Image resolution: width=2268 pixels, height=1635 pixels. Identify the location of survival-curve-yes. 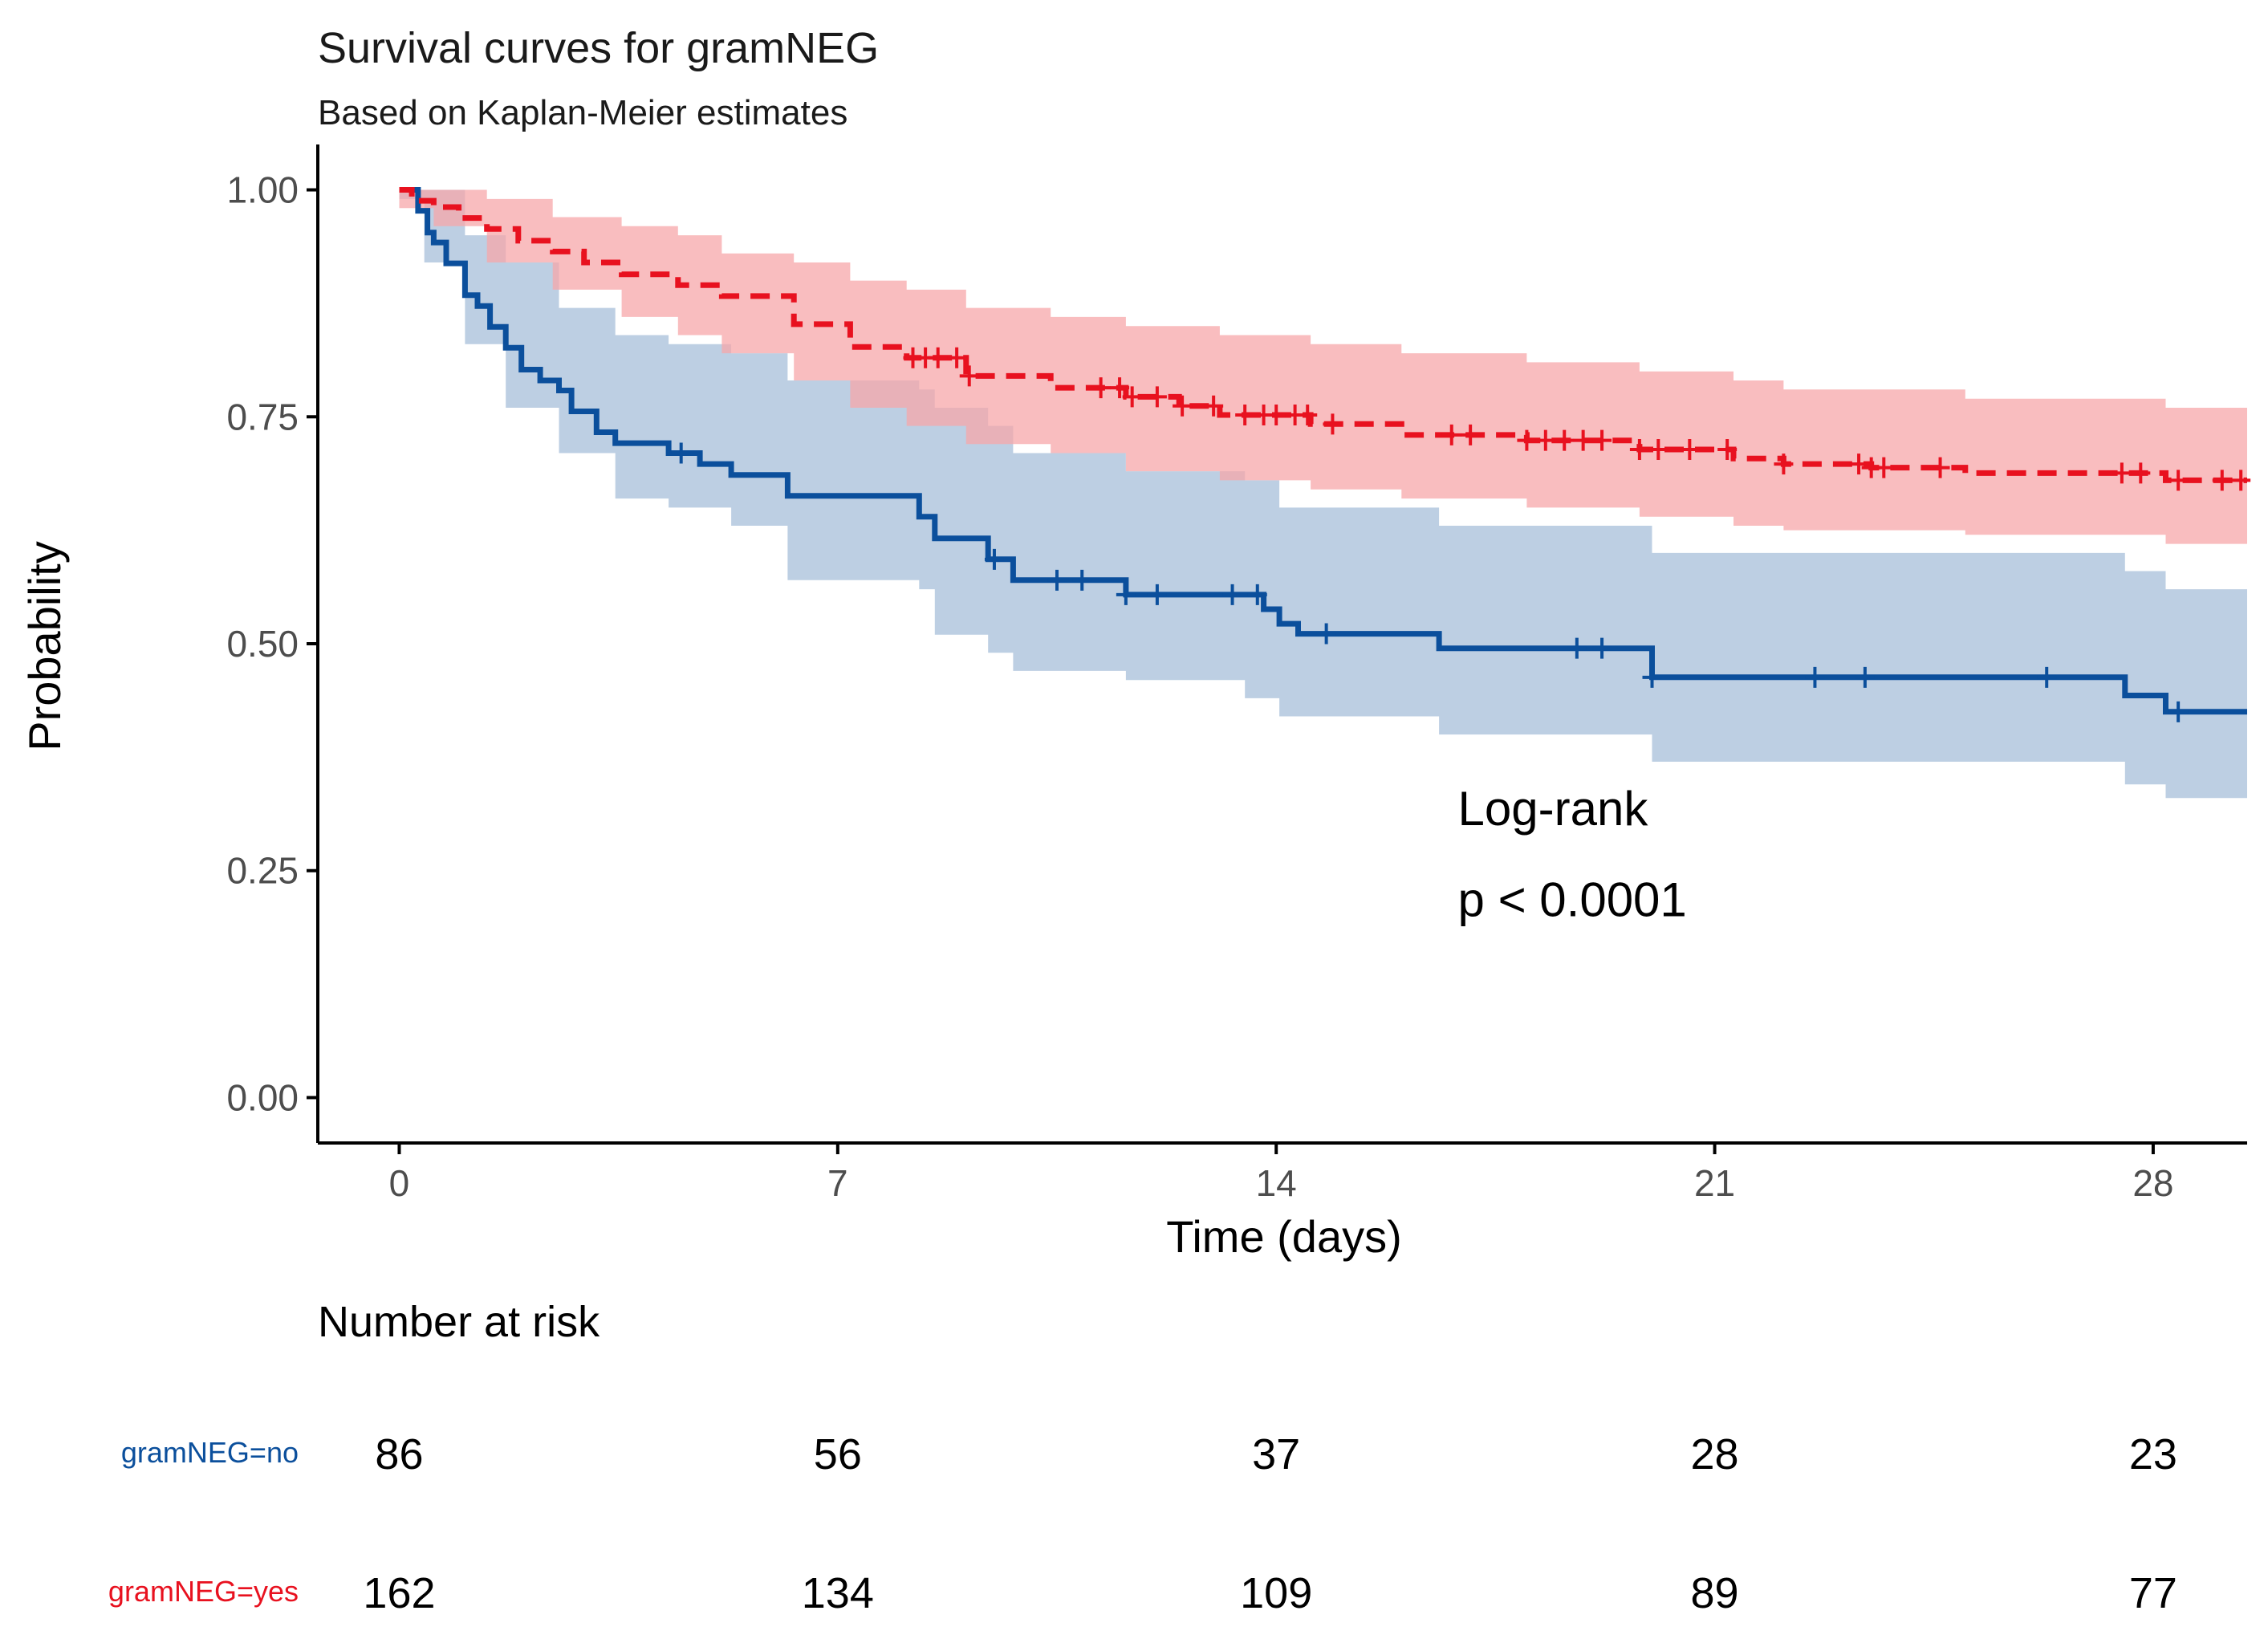
(1323, 335).